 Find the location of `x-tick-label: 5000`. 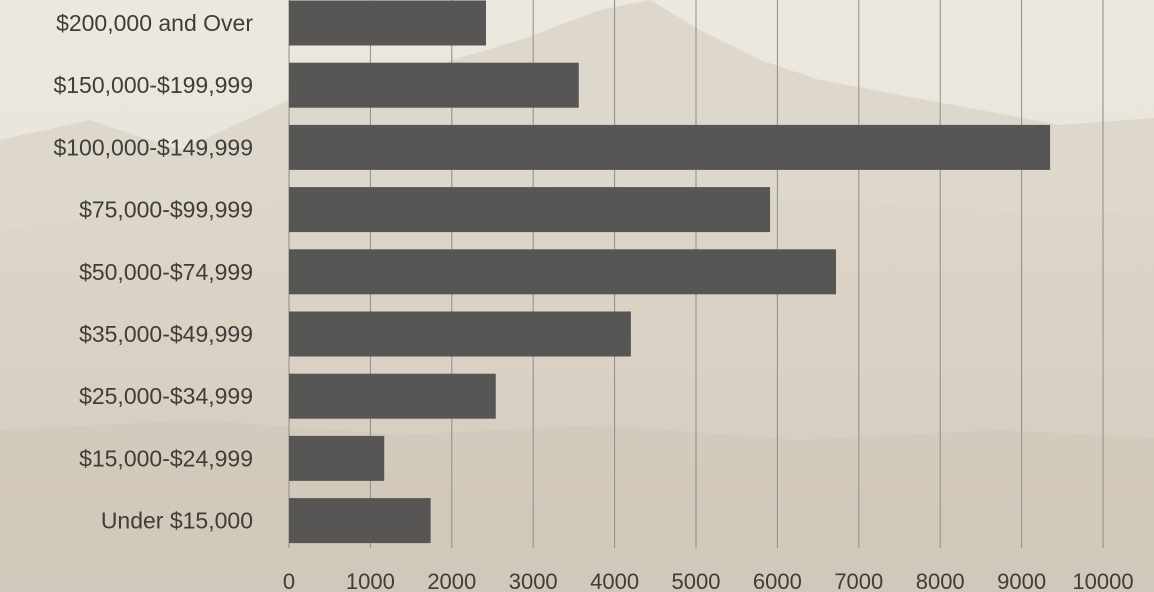

x-tick-label: 5000 is located at coordinates (696, 580).